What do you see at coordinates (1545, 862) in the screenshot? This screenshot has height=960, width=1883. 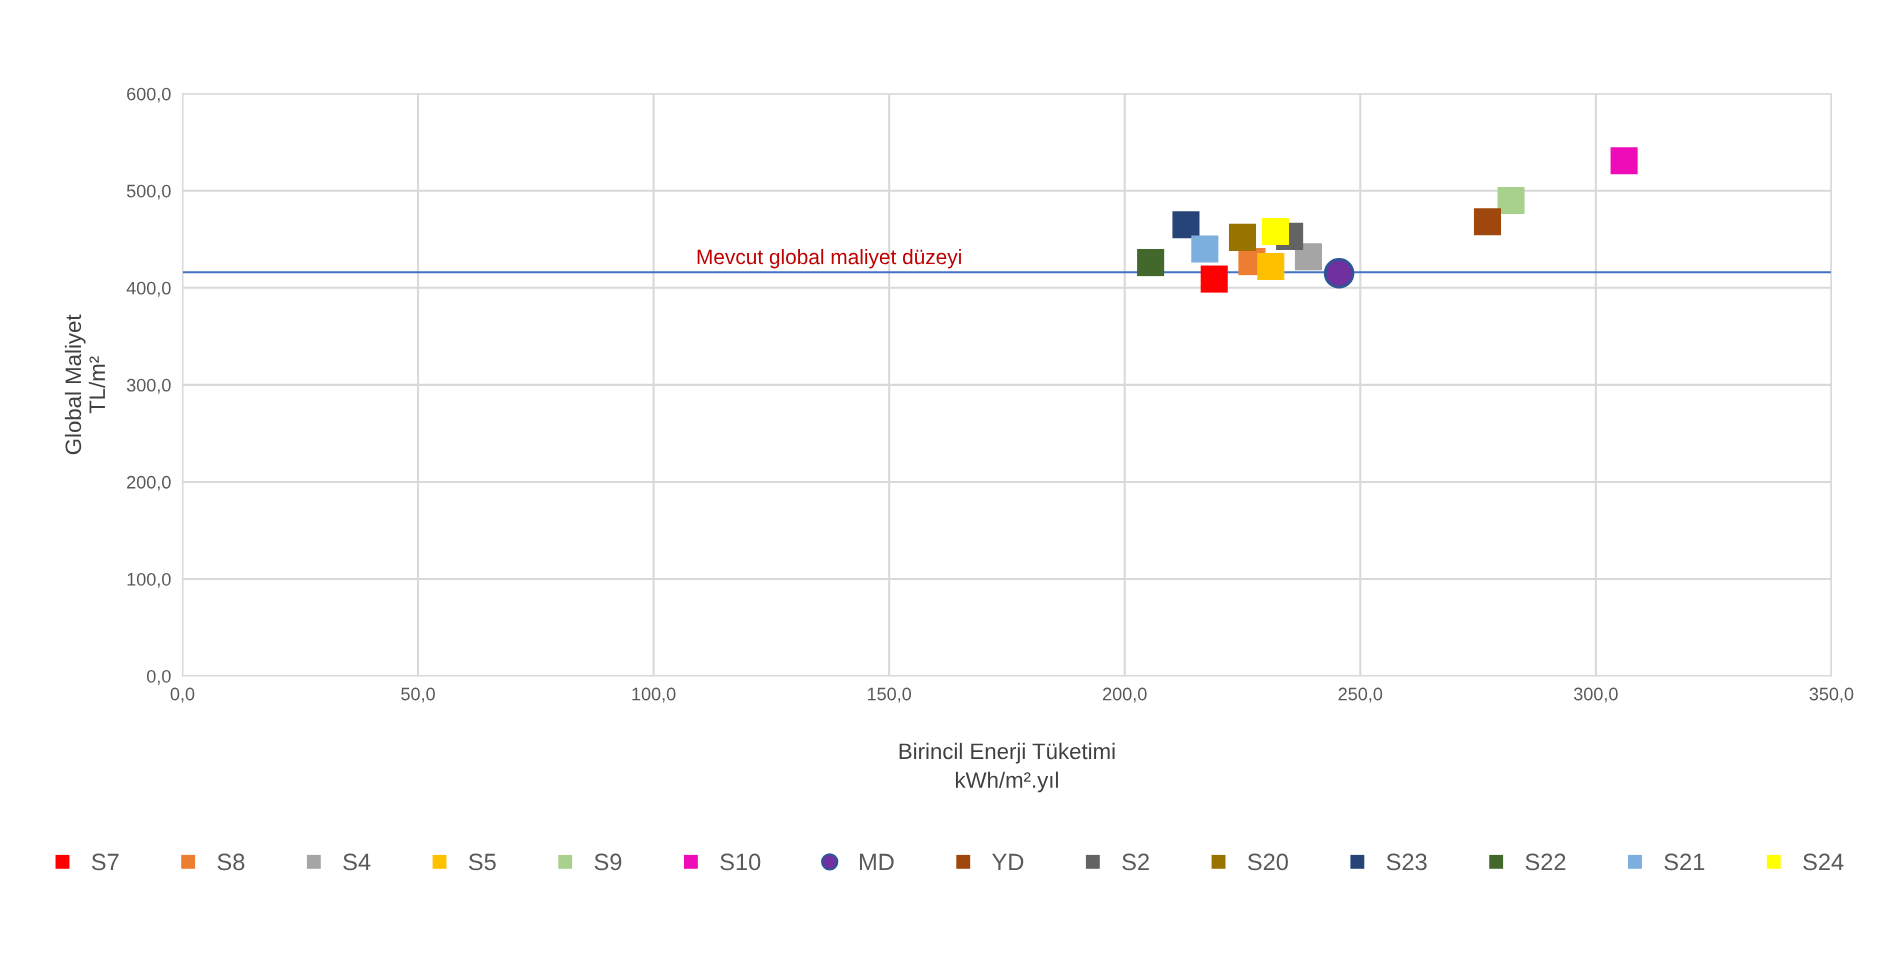 I see `legend-label: S22` at bounding box center [1545, 862].